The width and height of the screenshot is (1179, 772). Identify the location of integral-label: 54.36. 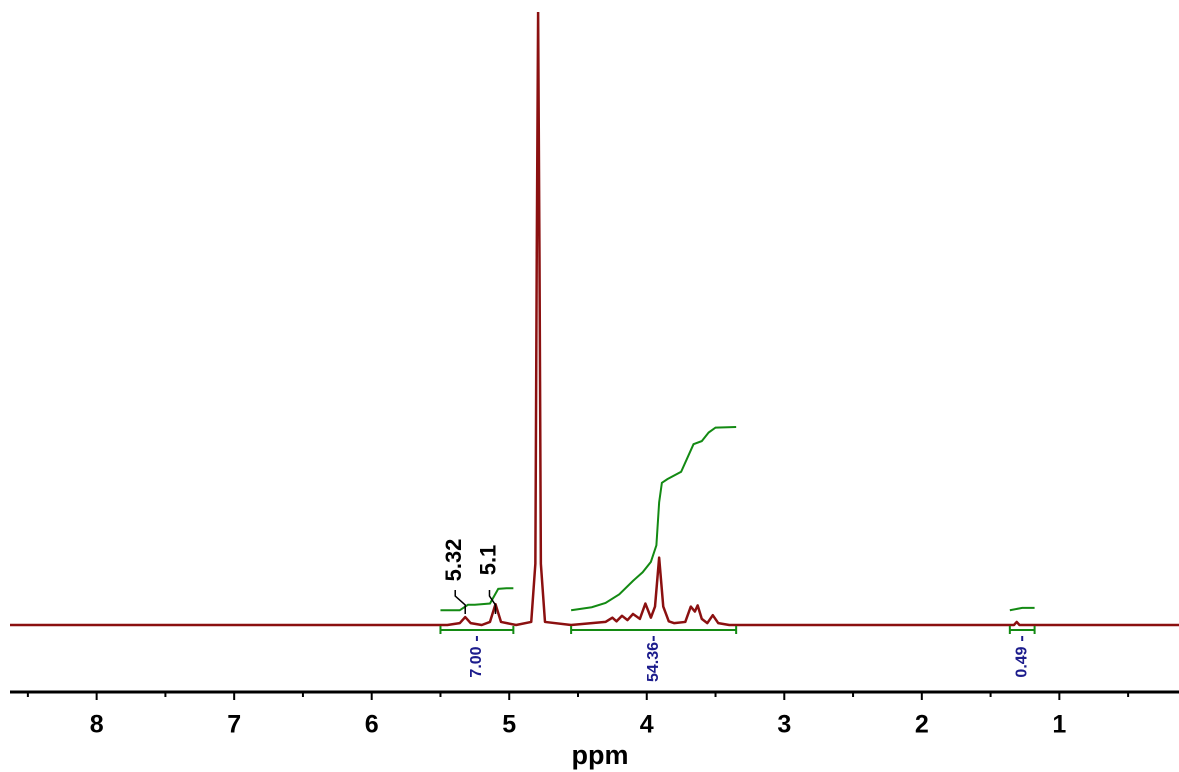
(653, 662).